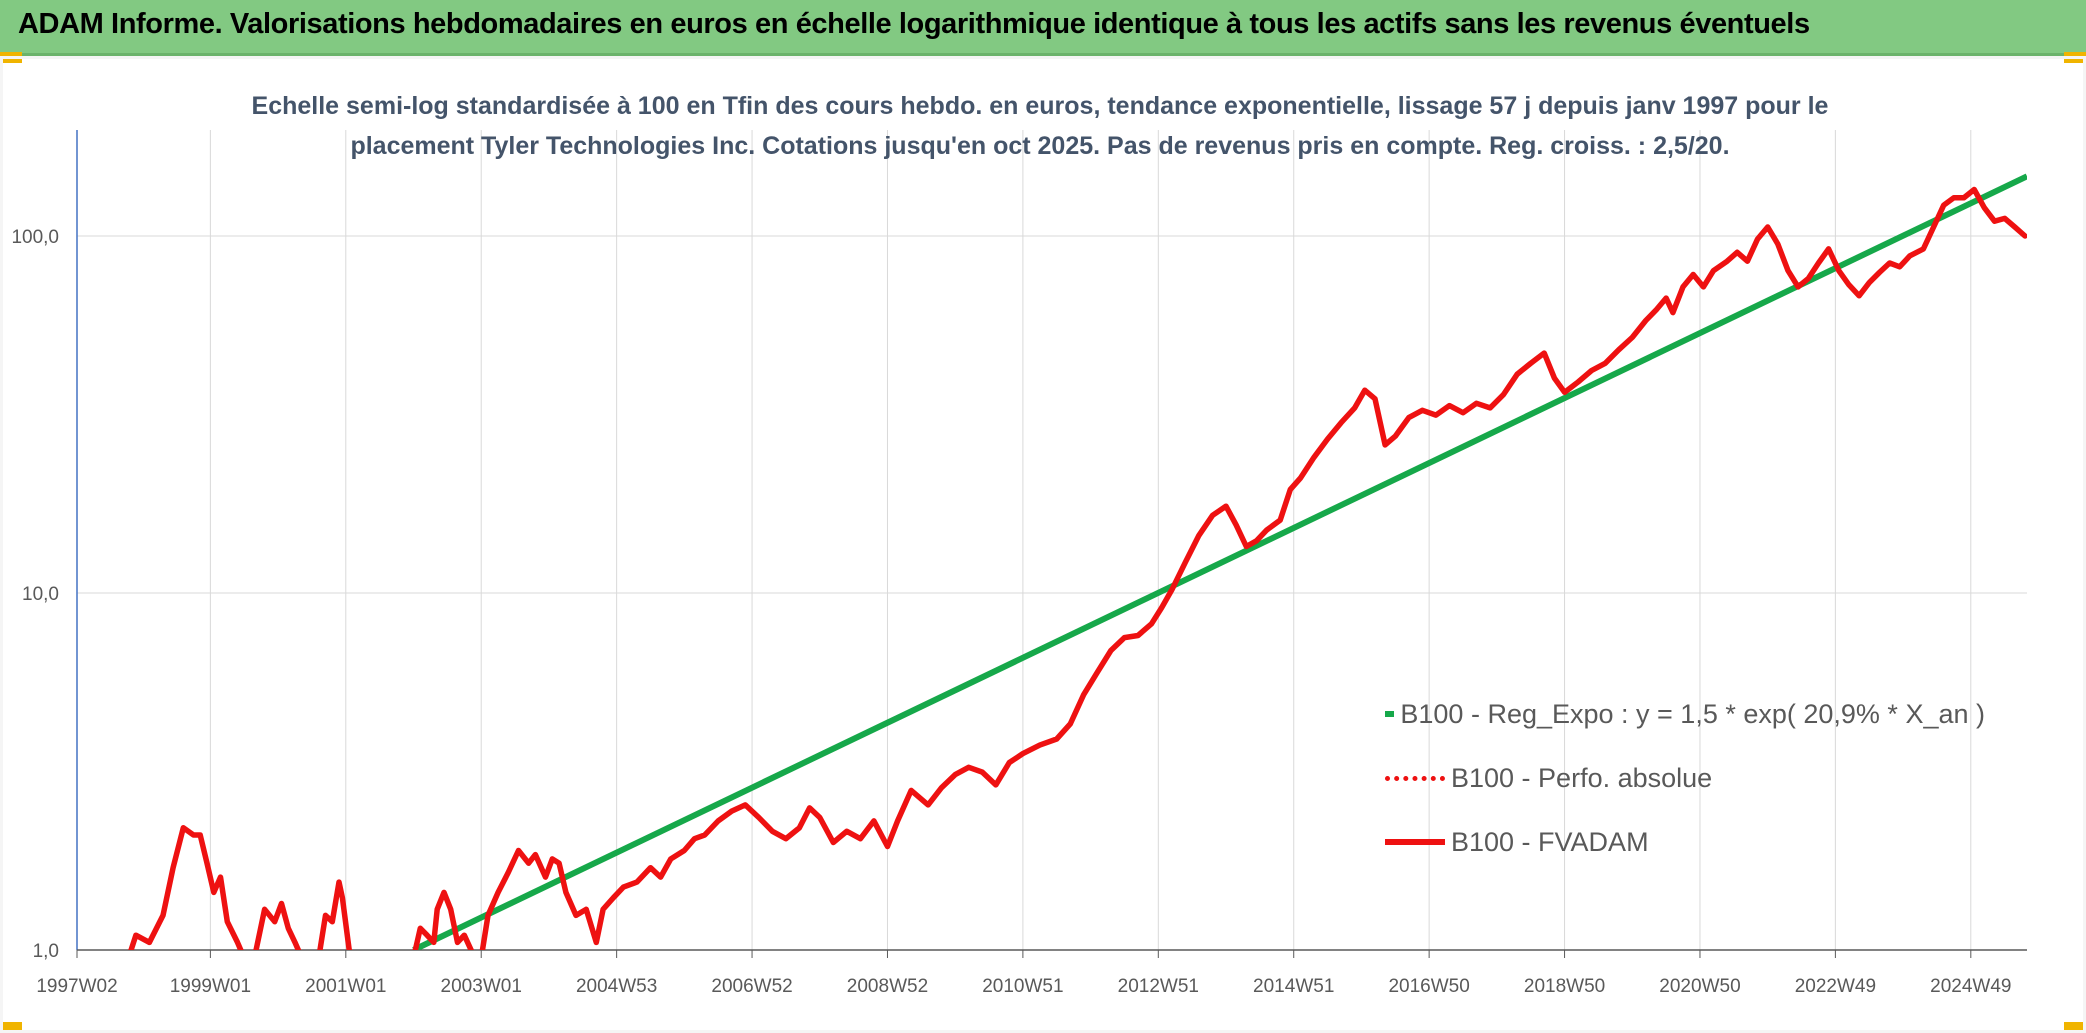 The image size is (2086, 1033). Describe the element at coordinates (1415, 842) in the screenshot. I see `legend-swatch-fvadam` at that location.